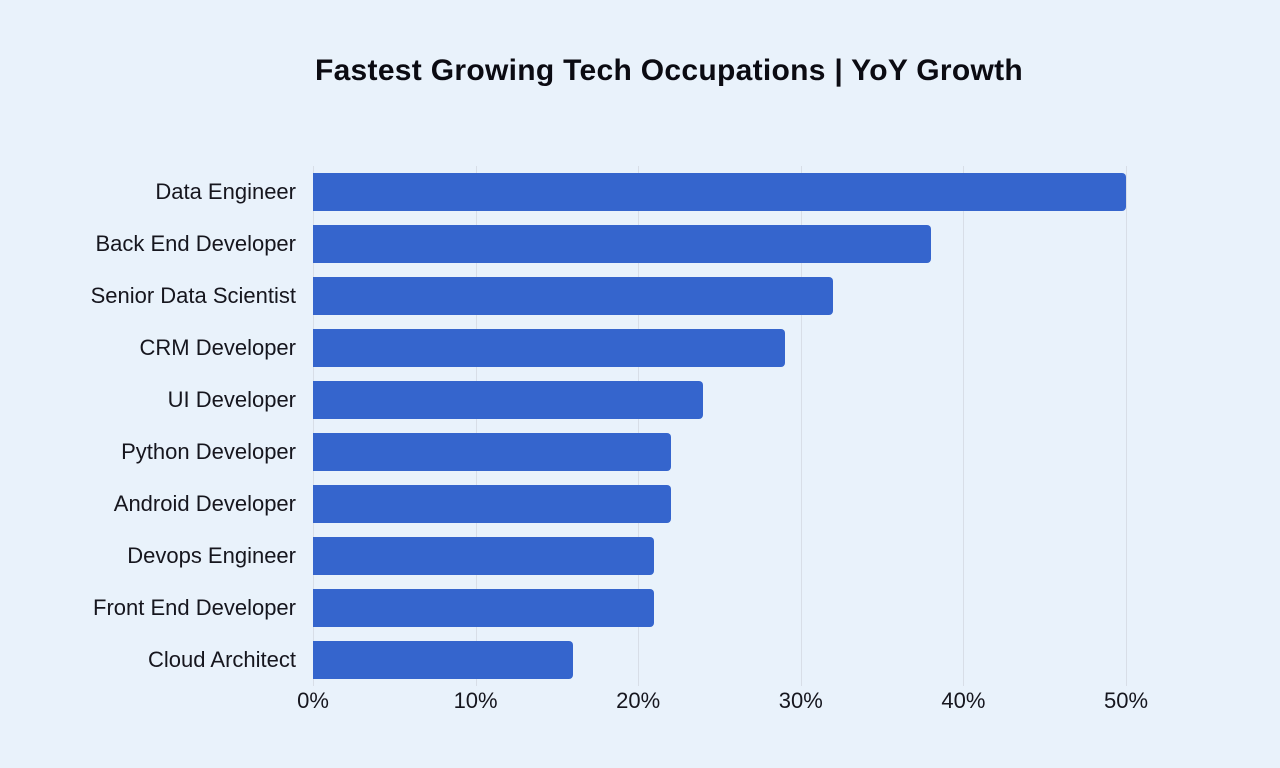 This screenshot has height=768, width=1280. I want to click on category-label: Android Developer, so click(204, 503).